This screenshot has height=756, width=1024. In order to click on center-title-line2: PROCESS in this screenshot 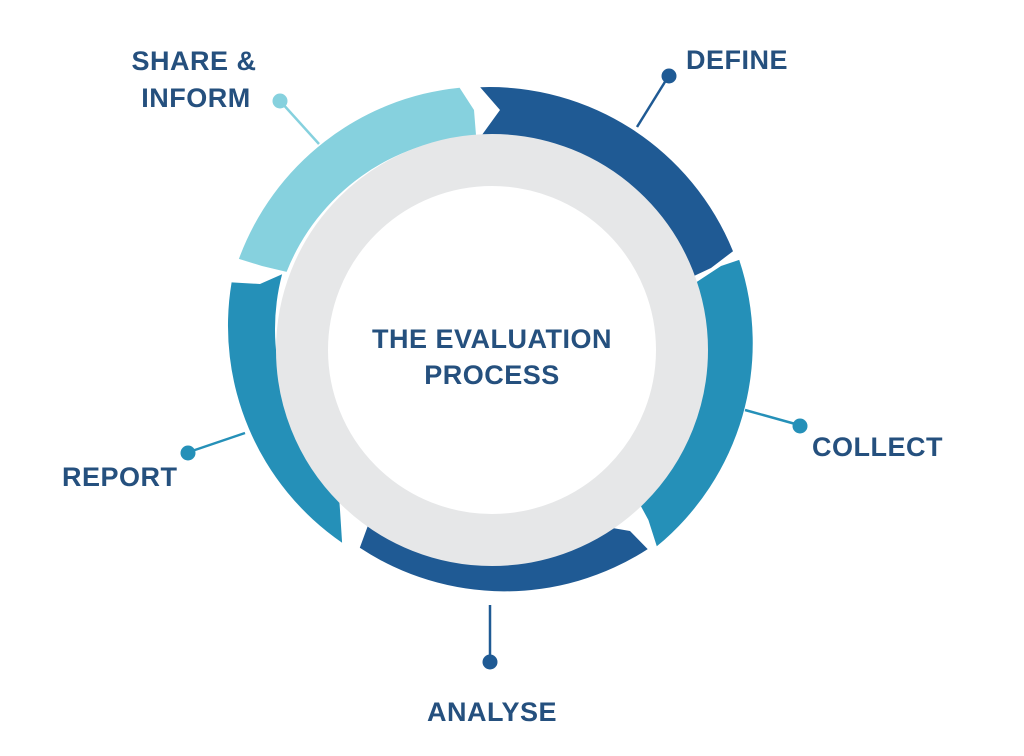, I will do `click(492, 375)`.